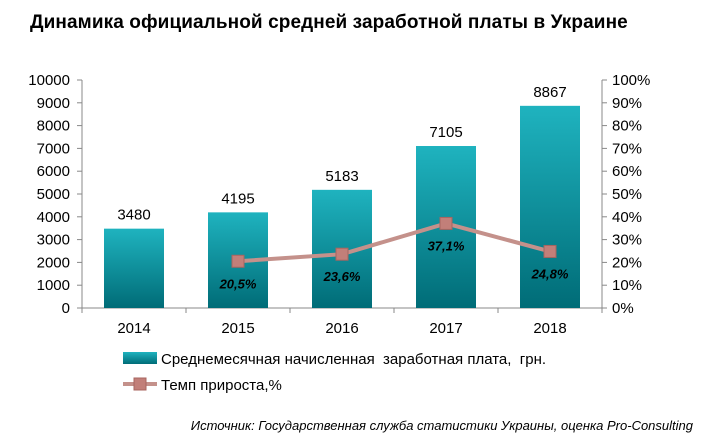  I want to click on right-tick-label: 30%, so click(627, 240).